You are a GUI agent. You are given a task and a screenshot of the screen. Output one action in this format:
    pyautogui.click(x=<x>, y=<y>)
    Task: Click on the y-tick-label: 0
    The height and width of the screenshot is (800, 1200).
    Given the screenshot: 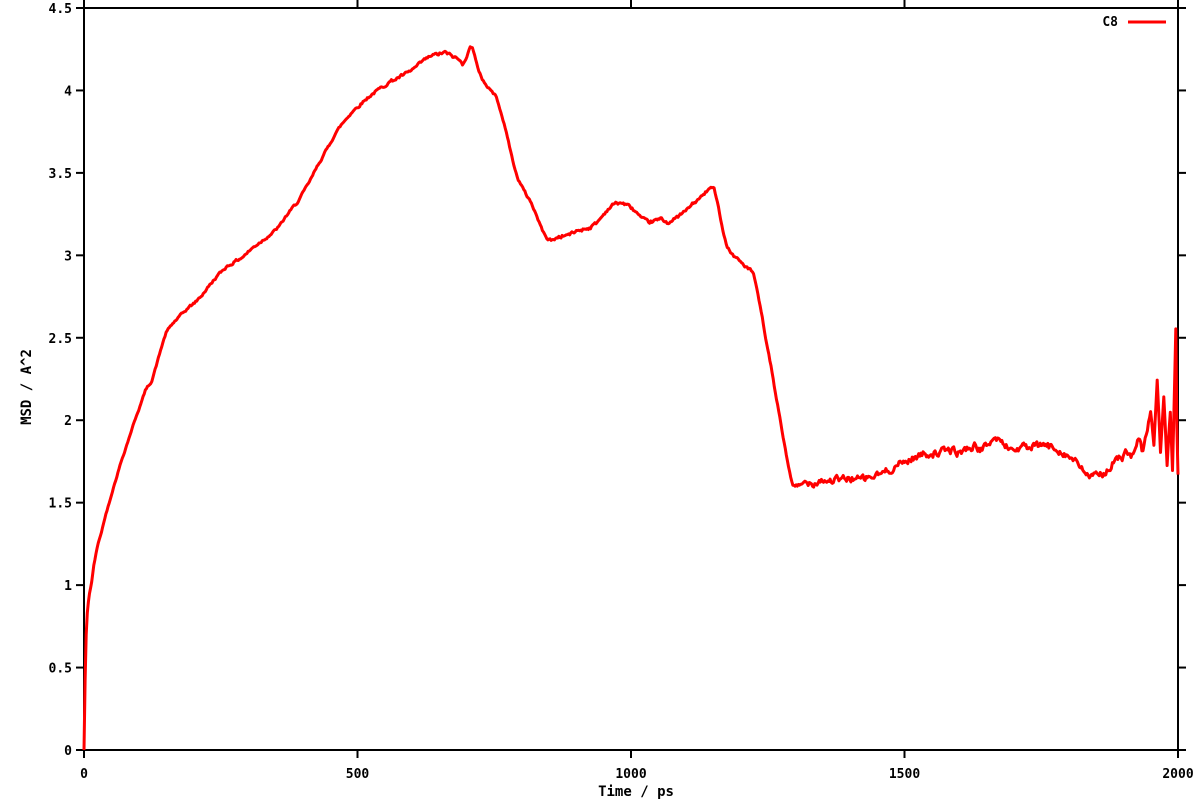 What is the action you would take?
    pyautogui.click(x=68, y=751)
    